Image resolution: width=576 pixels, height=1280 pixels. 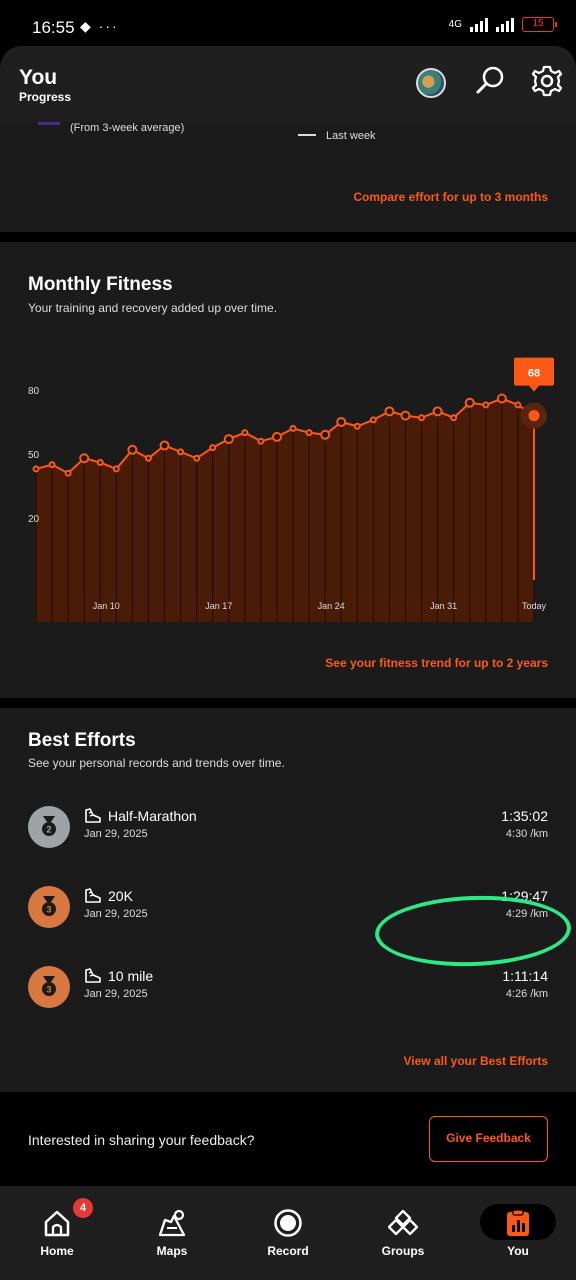 I want to click on fitness-title: Monthly Fitness, so click(x=100, y=284).